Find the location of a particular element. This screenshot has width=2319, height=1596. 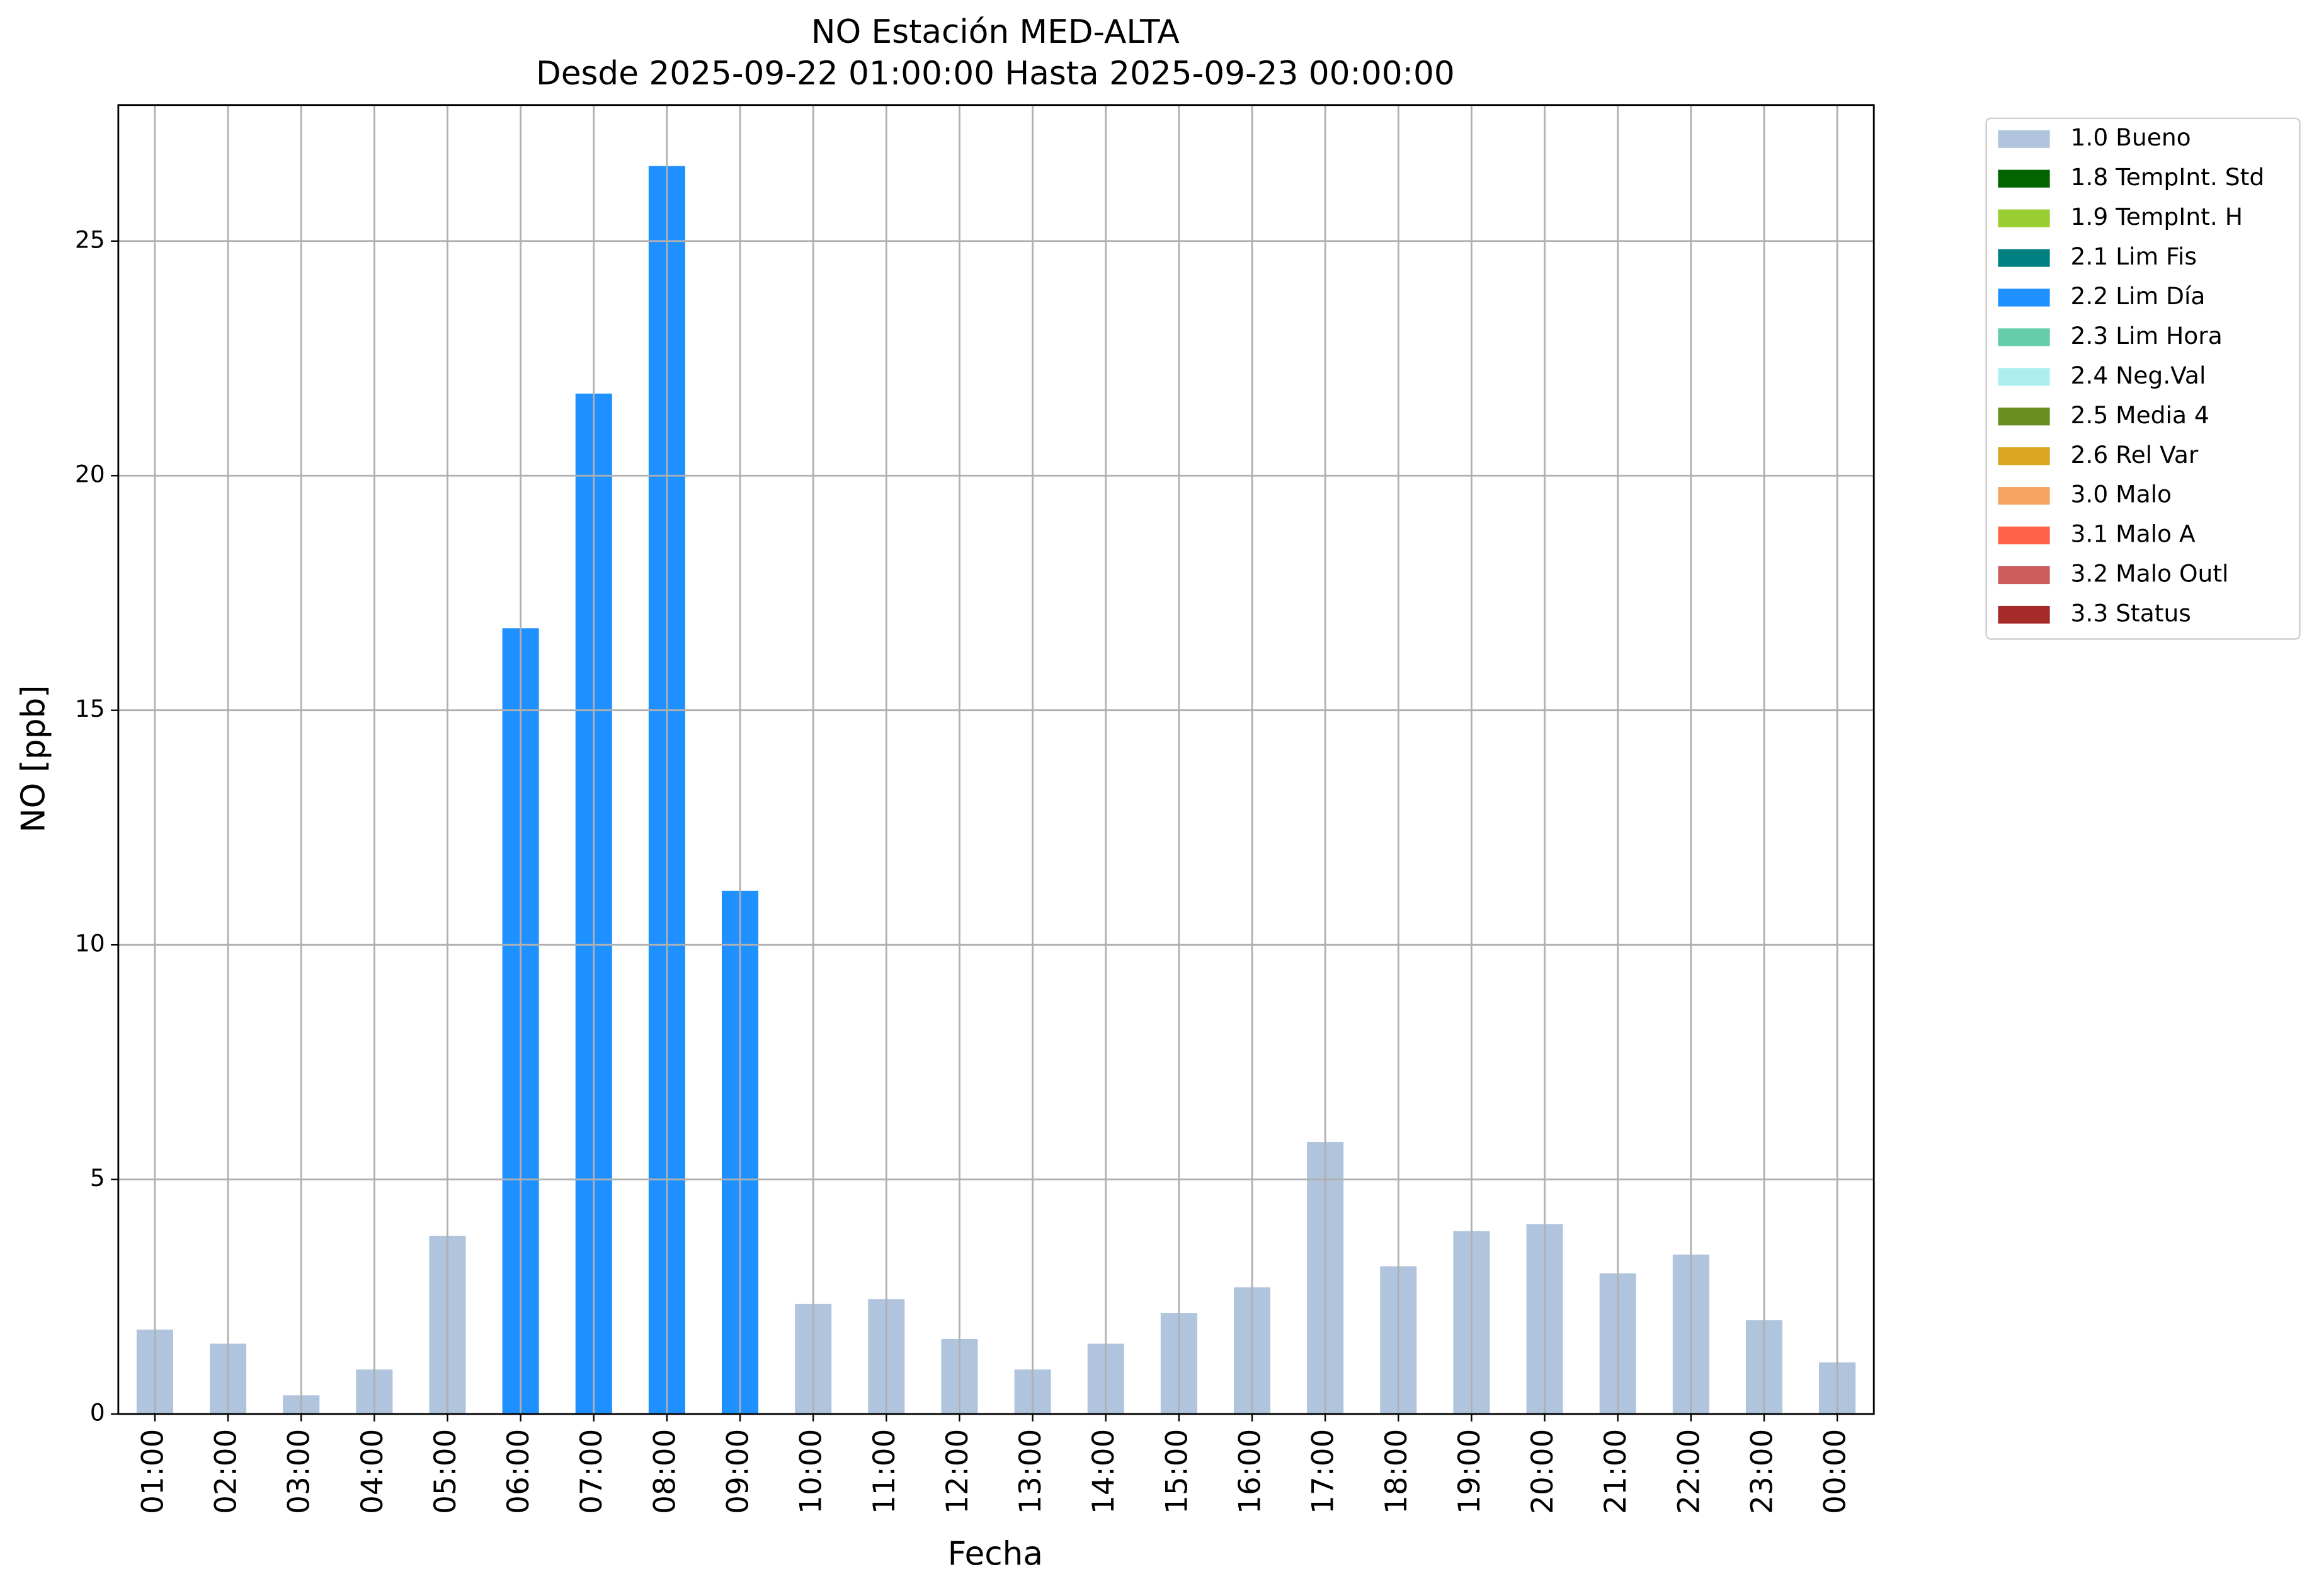

y-tick-label: 15 is located at coordinates (90, 708).